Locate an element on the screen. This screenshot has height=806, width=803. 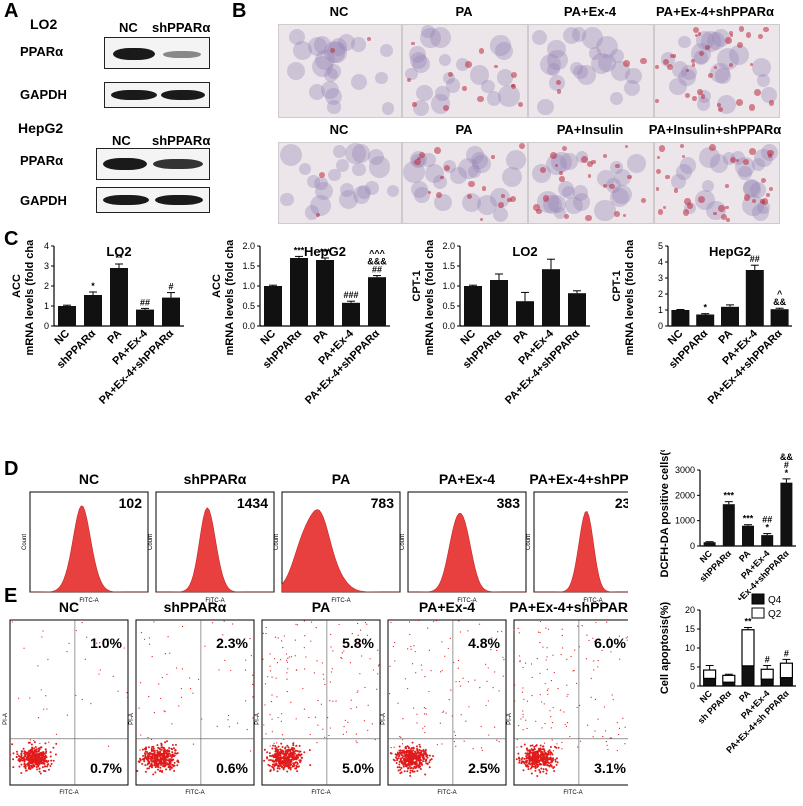
micrograph is located at coordinates (465, 183).